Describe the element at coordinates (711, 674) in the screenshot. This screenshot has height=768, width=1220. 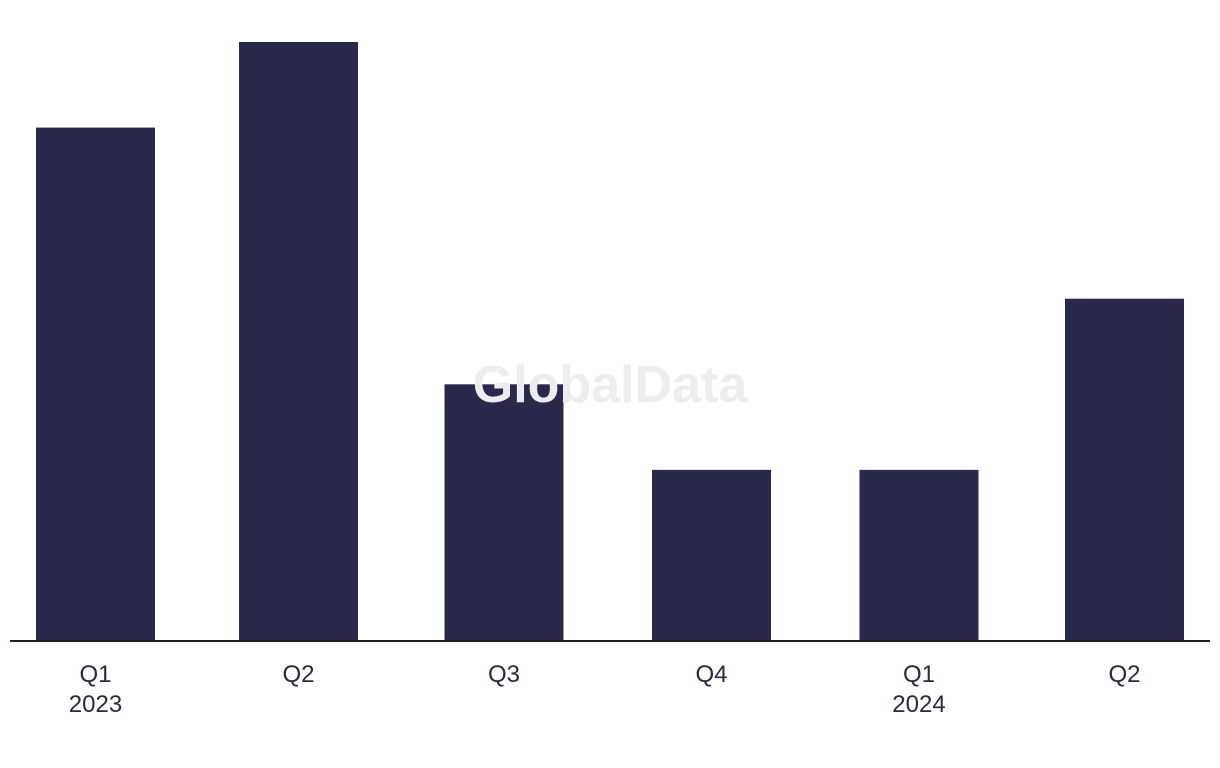
I see `x-tick-label-quarter: Q4` at that location.